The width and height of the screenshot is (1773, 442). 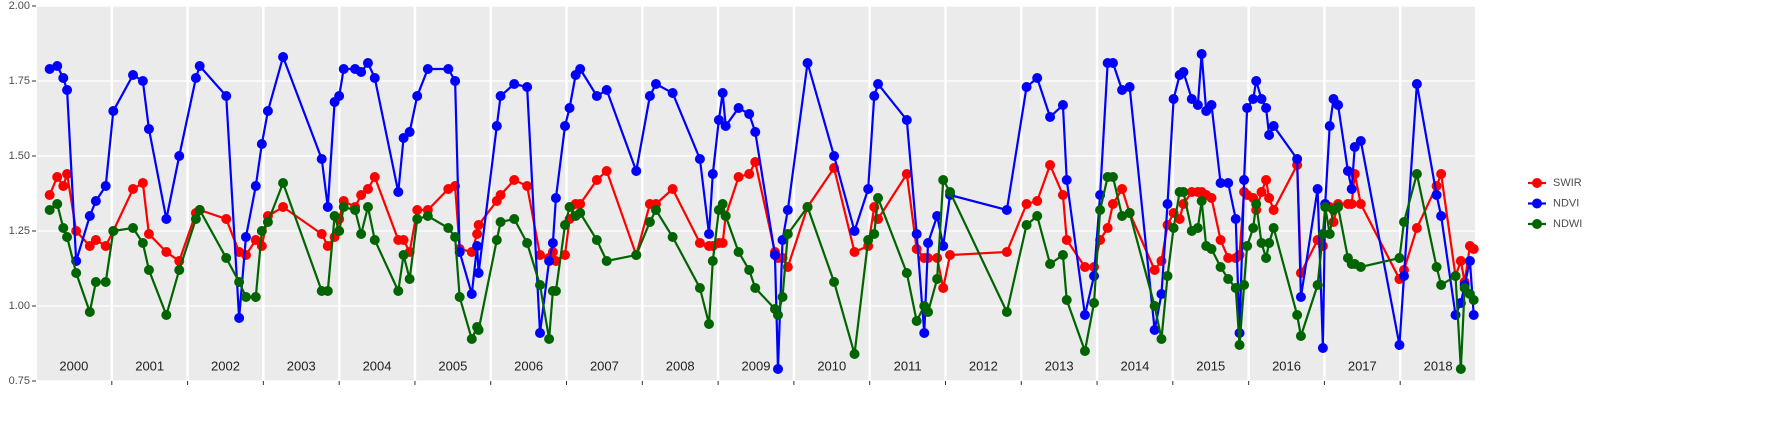 What do you see at coordinates (1210, 365) in the screenshot?
I see `panel-label: 2015` at bounding box center [1210, 365].